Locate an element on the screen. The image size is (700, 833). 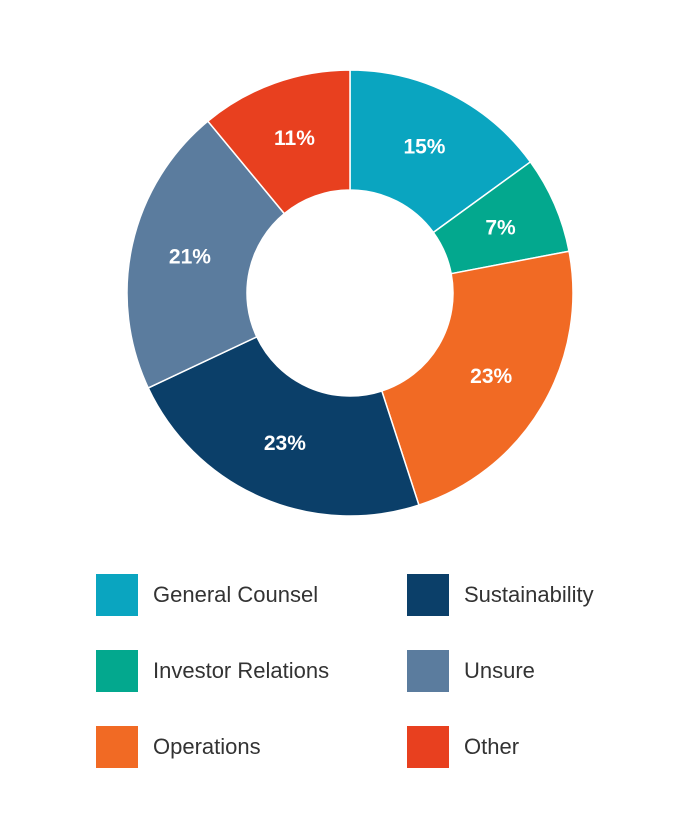
slice-sustainability is located at coordinates (283, 426).